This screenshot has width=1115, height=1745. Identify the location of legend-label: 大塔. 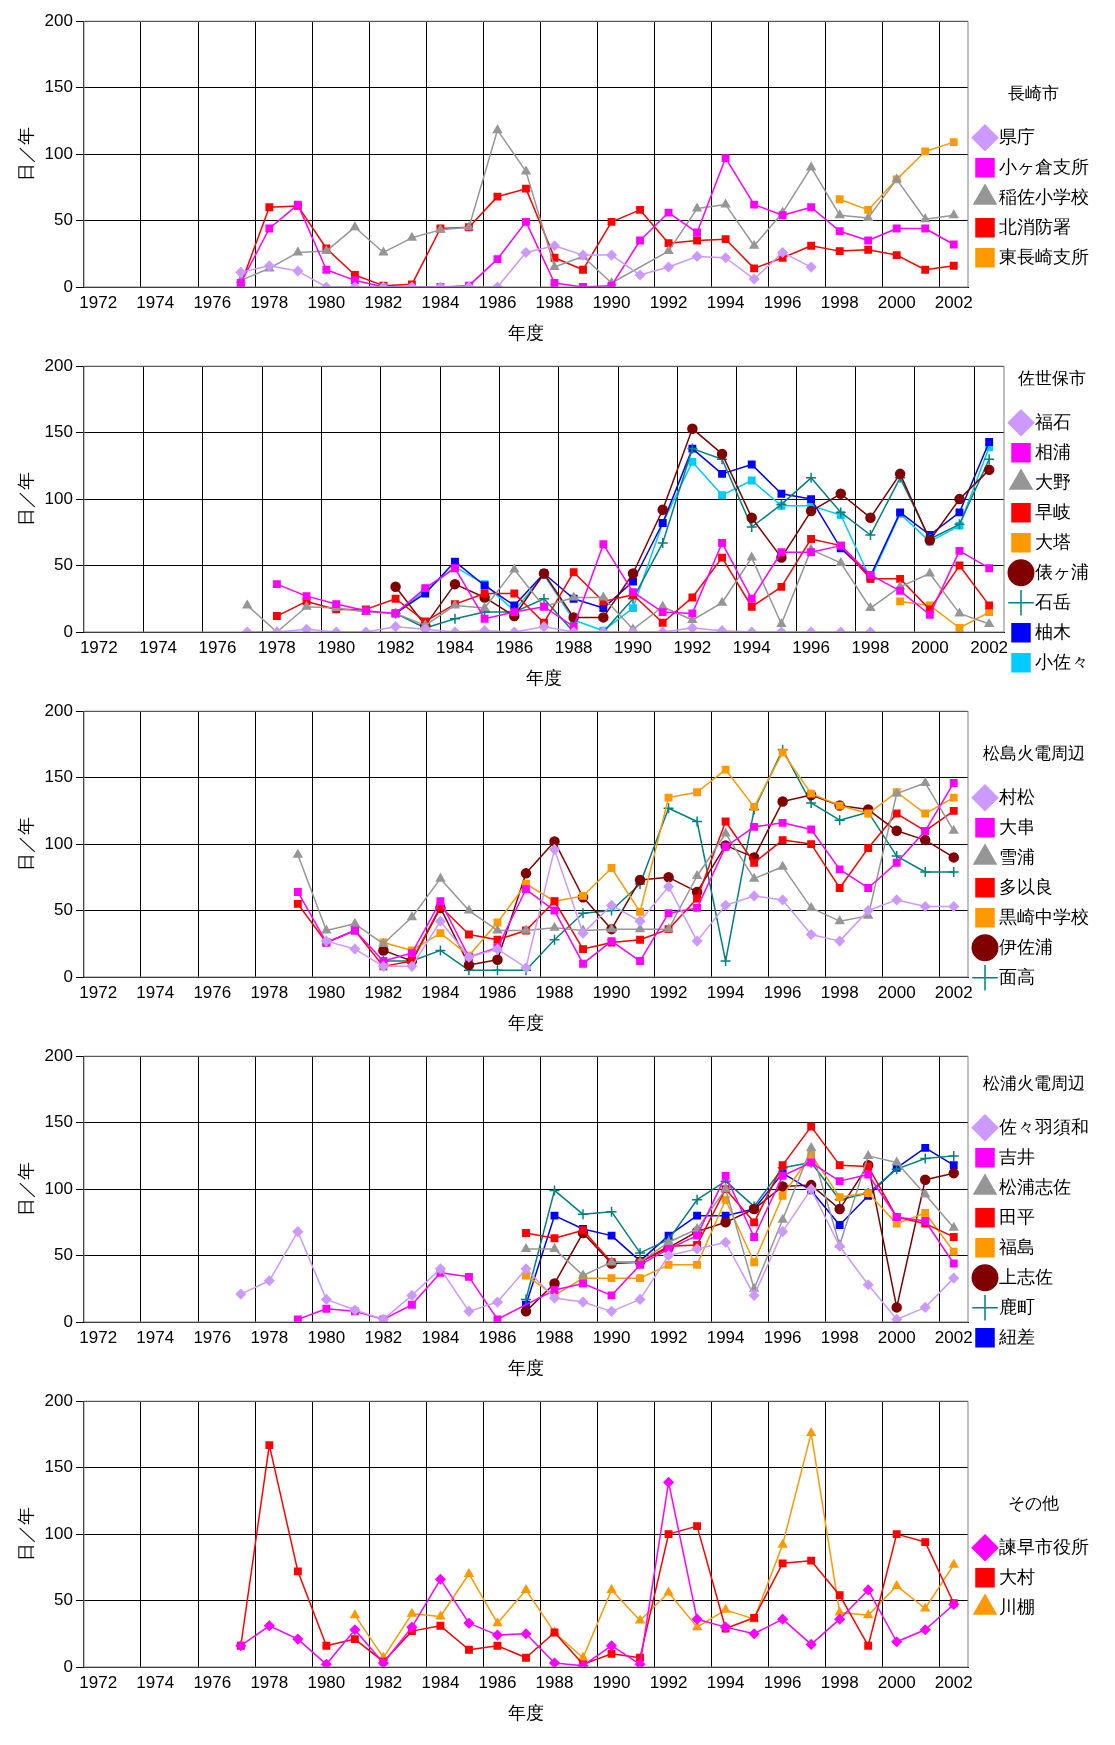
(1053, 541).